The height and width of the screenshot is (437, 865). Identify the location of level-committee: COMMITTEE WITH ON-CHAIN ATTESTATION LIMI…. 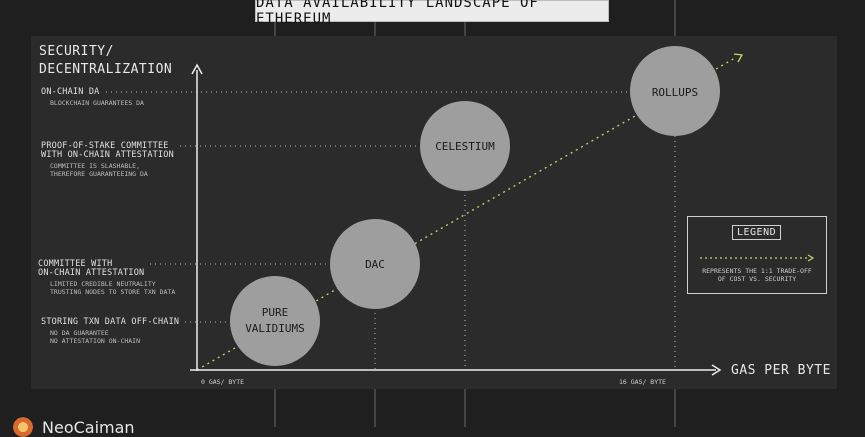
(107, 278).